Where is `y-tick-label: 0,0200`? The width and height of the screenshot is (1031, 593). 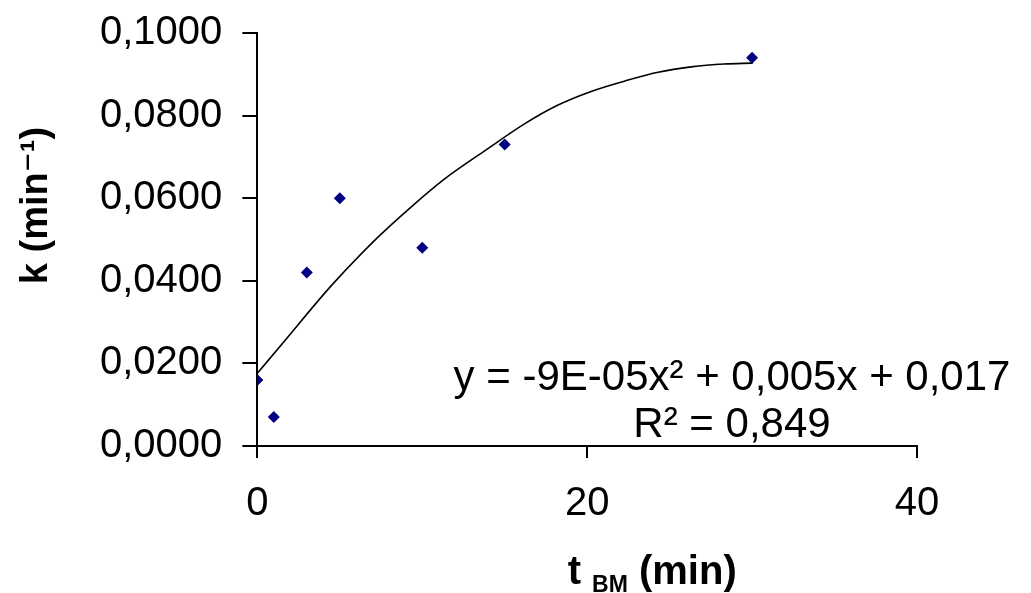
y-tick-label: 0,0200 is located at coordinates (161, 360).